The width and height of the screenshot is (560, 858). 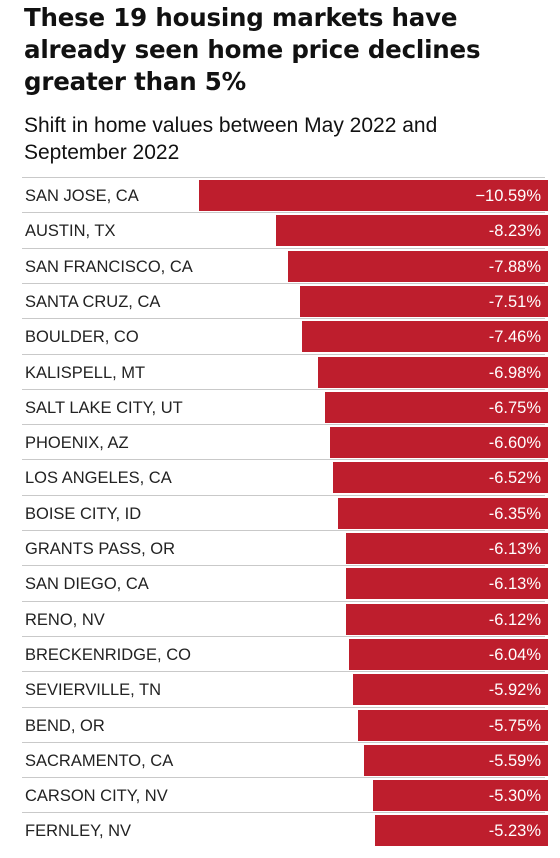 What do you see at coordinates (82, 337) in the screenshot?
I see `category-label: BOULDER, CO` at bounding box center [82, 337].